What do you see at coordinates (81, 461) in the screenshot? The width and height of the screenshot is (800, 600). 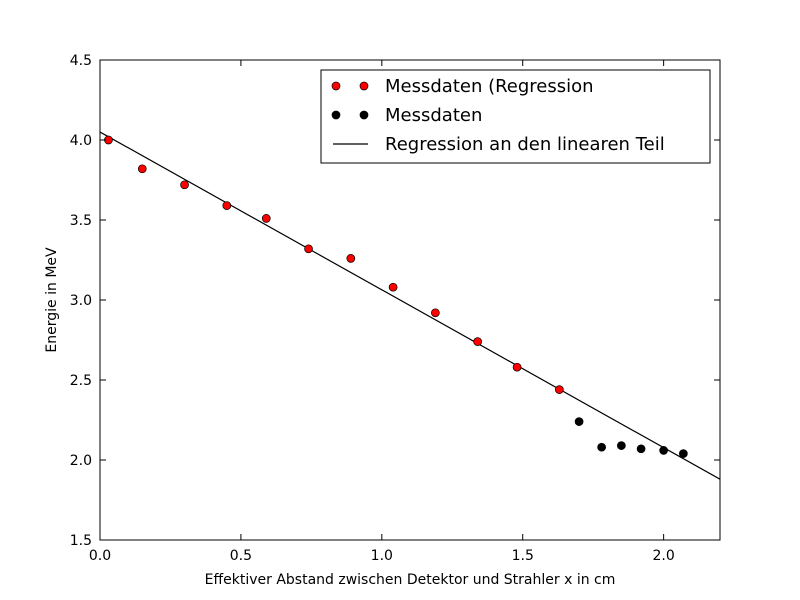 I see `y-tick-label: 2.0` at bounding box center [81, 461].